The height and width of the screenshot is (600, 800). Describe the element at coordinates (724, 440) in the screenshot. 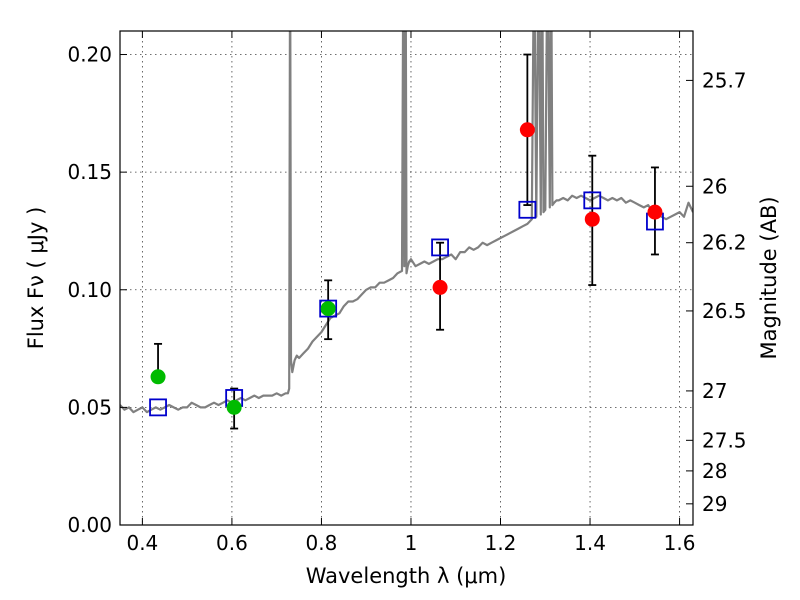

I see `y2-tick-label: 27.5` at that location.